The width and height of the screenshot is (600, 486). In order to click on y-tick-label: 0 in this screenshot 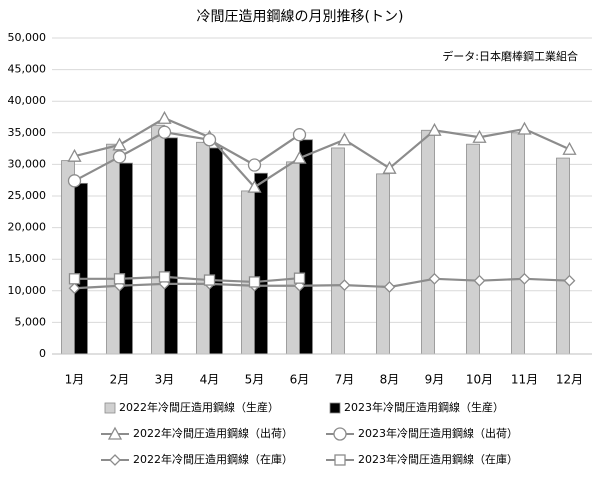, I will do `click(42, 353)`.